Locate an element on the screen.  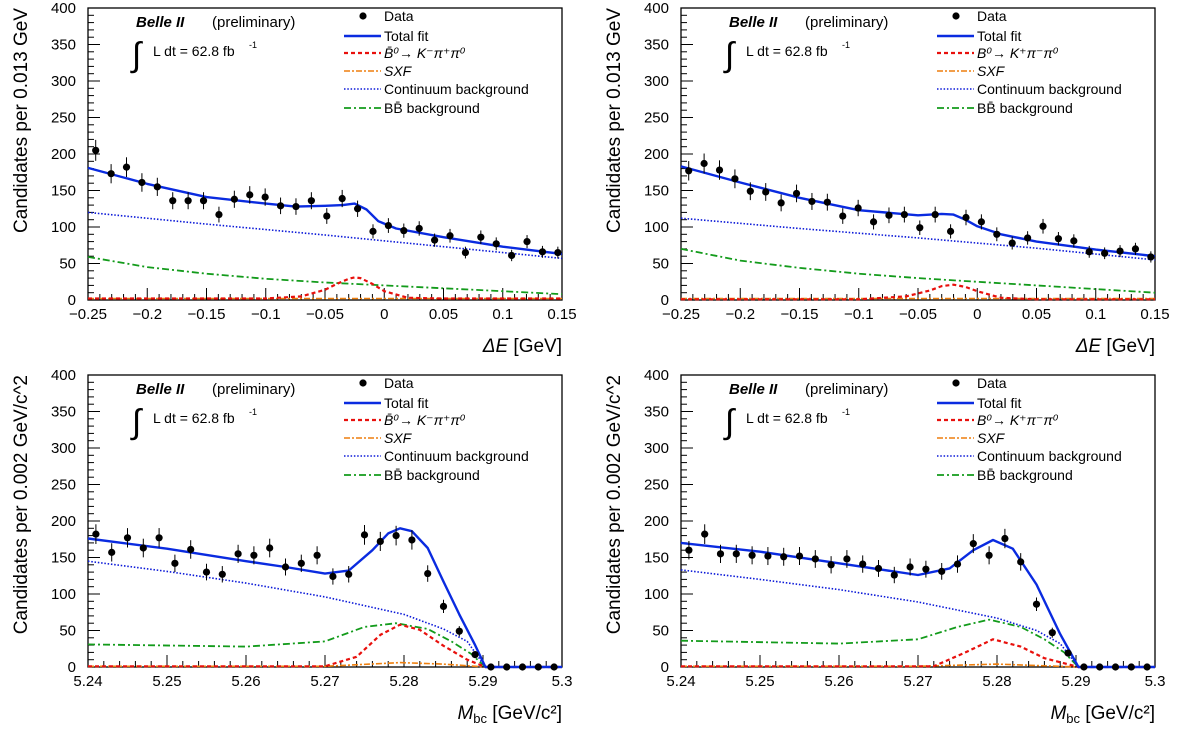
y-tick-label: 250 is located at coordinates (63, 485).